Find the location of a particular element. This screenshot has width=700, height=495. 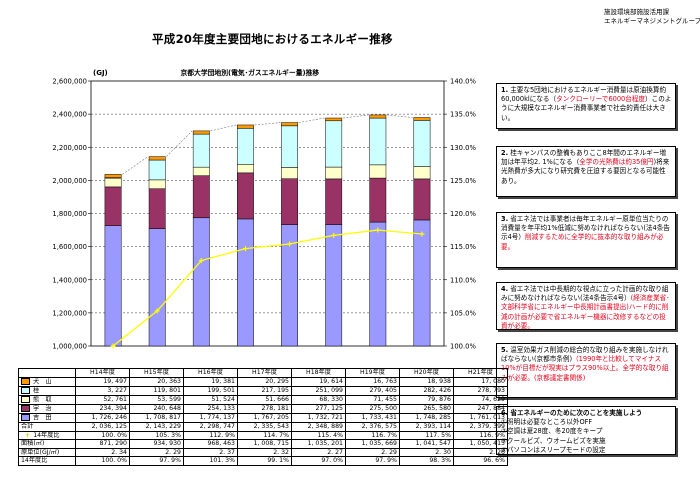

table-cell: 254, 133 is located at coordinates (210, 408).